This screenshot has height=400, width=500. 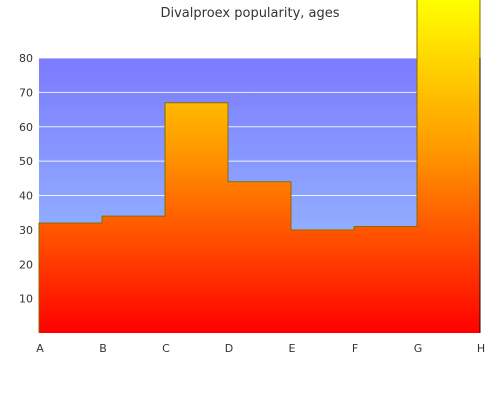 I want to click on y-tick-label: 20, so click(x=26, y=264).